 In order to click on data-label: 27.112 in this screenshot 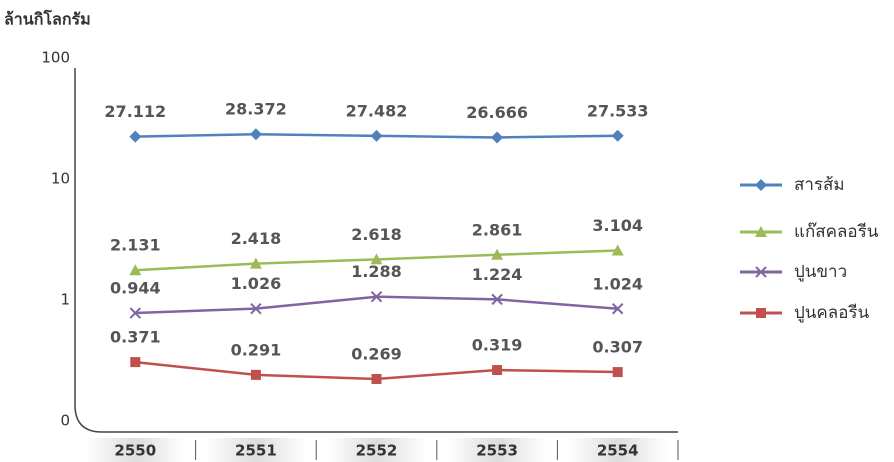, I will do `click(135, 111)`.